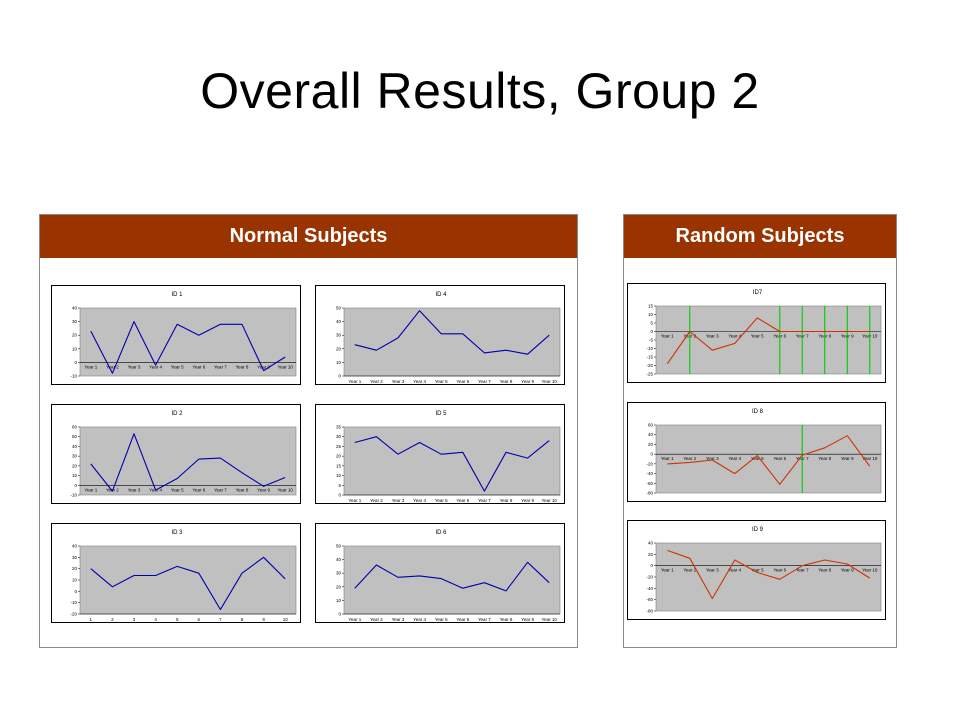 This screenshot has height=720, width=960. Describe the element at coordinates (760, 236) in the screenshot. I see `random-subjects-header: Random Subjects` at that location.